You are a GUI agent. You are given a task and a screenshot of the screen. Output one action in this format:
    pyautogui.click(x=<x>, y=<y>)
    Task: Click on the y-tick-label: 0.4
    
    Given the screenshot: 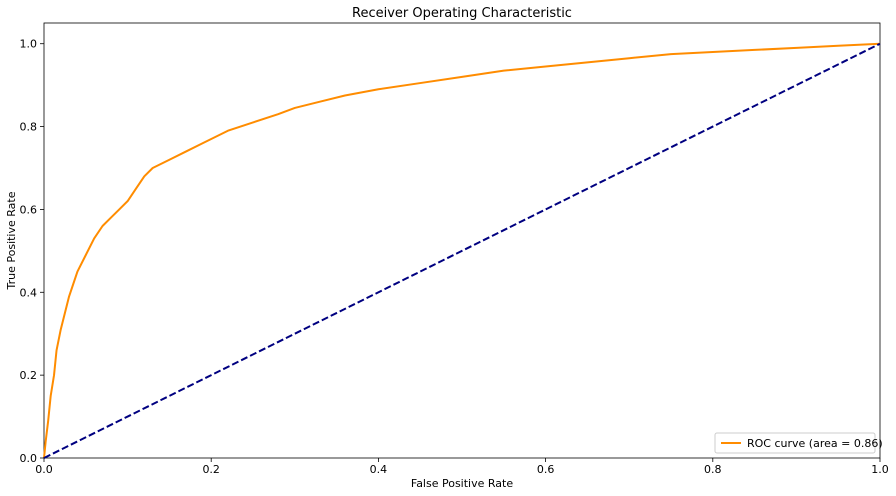 What is the action you would take?
    pyautogui.click(x=29, y=292)
    